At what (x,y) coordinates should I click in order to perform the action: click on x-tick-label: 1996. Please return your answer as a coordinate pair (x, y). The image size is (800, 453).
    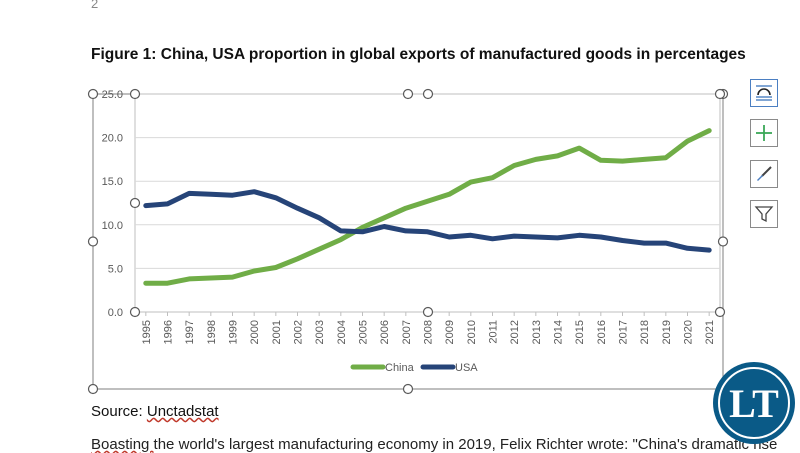
    Looking at the image, I should click on (169, 332).